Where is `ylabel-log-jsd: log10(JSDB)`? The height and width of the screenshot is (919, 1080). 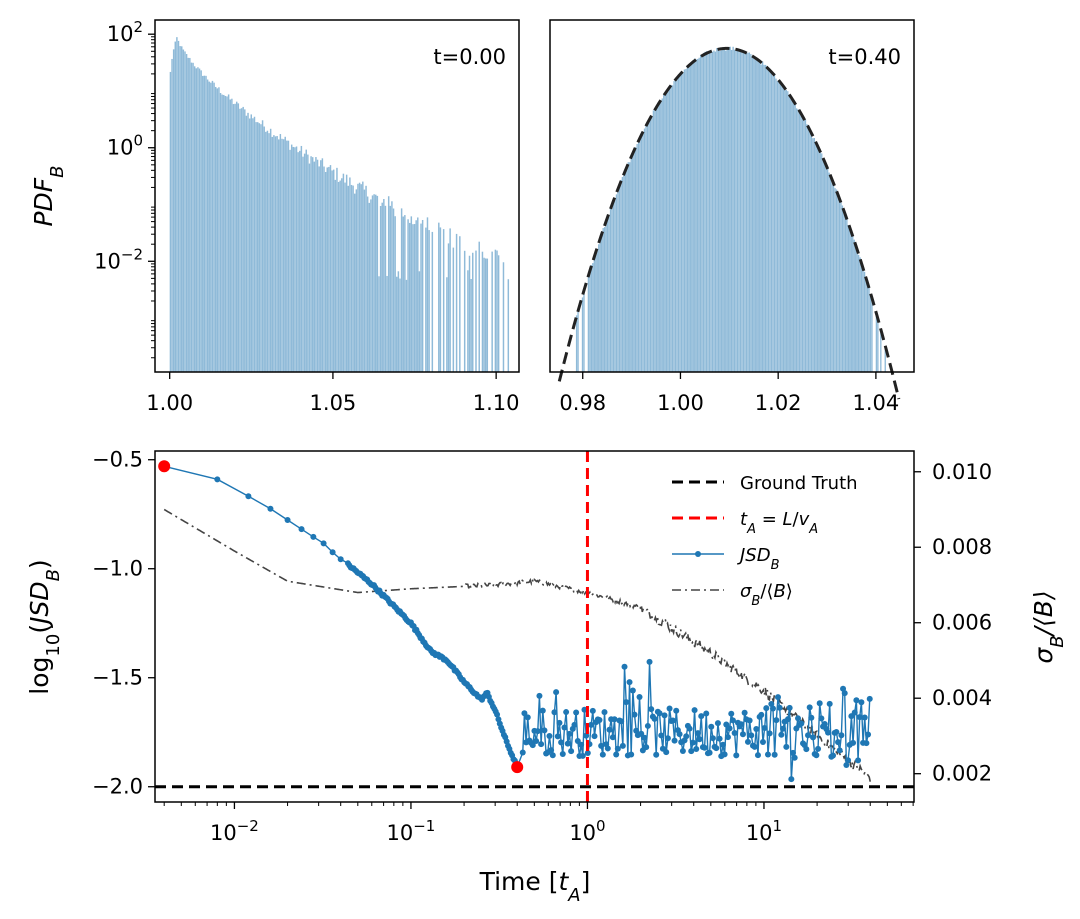 ylabel-log-jsd: log10(JSDB) is located at coordinates (44, 626).